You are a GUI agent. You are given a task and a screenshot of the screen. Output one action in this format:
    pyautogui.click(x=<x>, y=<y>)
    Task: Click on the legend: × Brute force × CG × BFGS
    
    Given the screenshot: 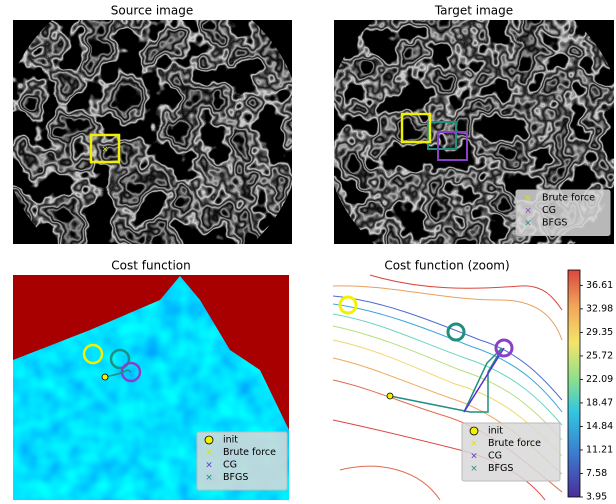 What is the action you would take?
    pyautogui.click(x=563, y=212)
    